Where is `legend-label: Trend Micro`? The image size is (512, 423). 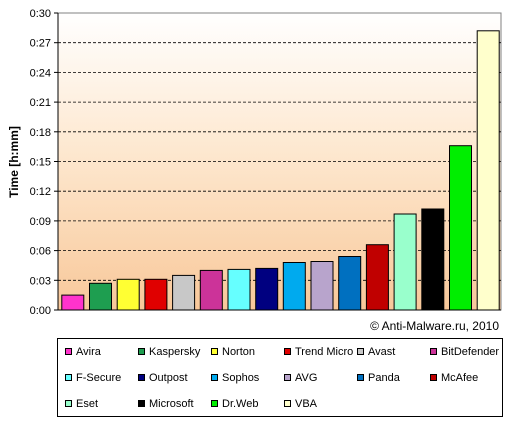 legend-label: Trend Micro is located at coordinates (324, 352).